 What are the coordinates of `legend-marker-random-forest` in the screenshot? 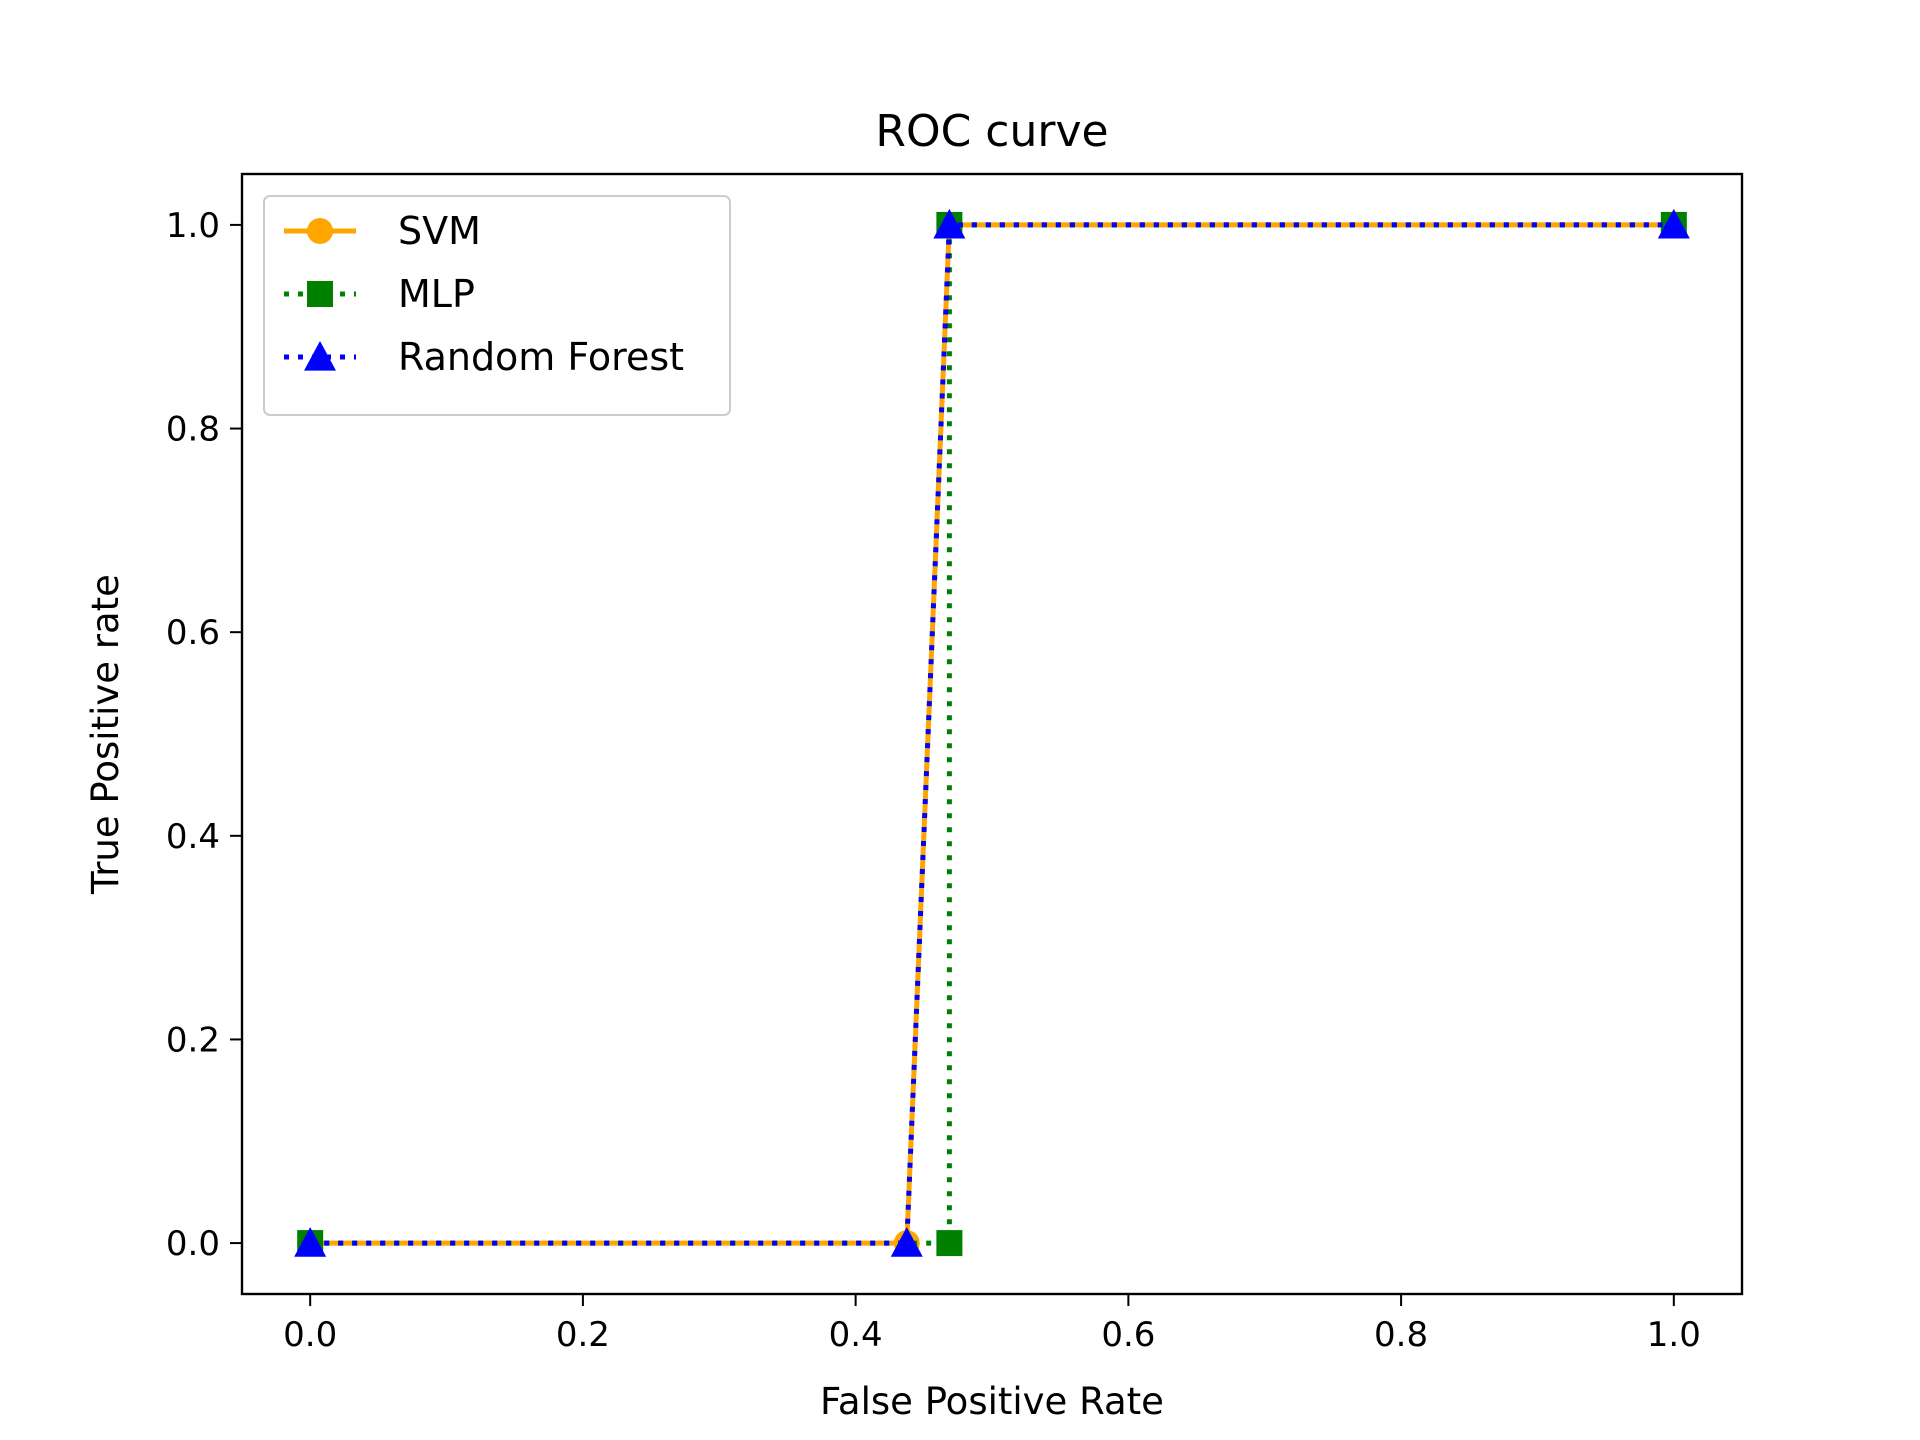 It's located at (320, 356).